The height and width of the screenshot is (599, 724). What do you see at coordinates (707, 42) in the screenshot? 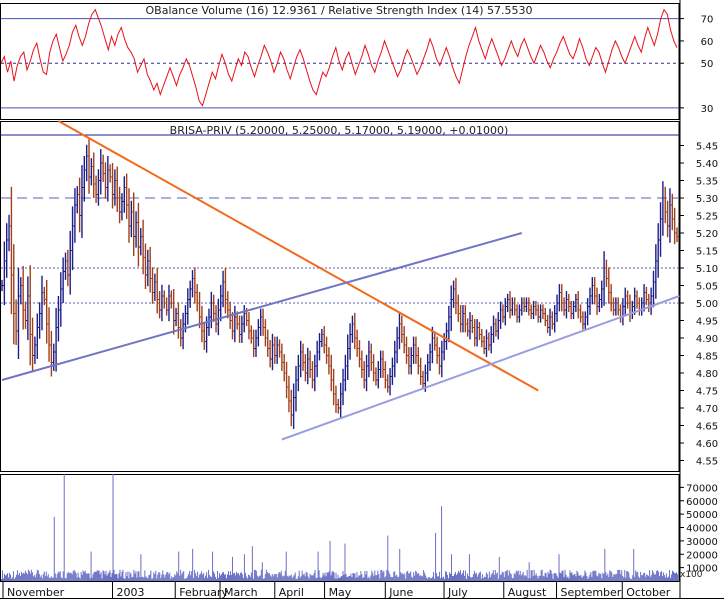
I see `rsi-tick-label: 60` at bounding box center [707, 42].